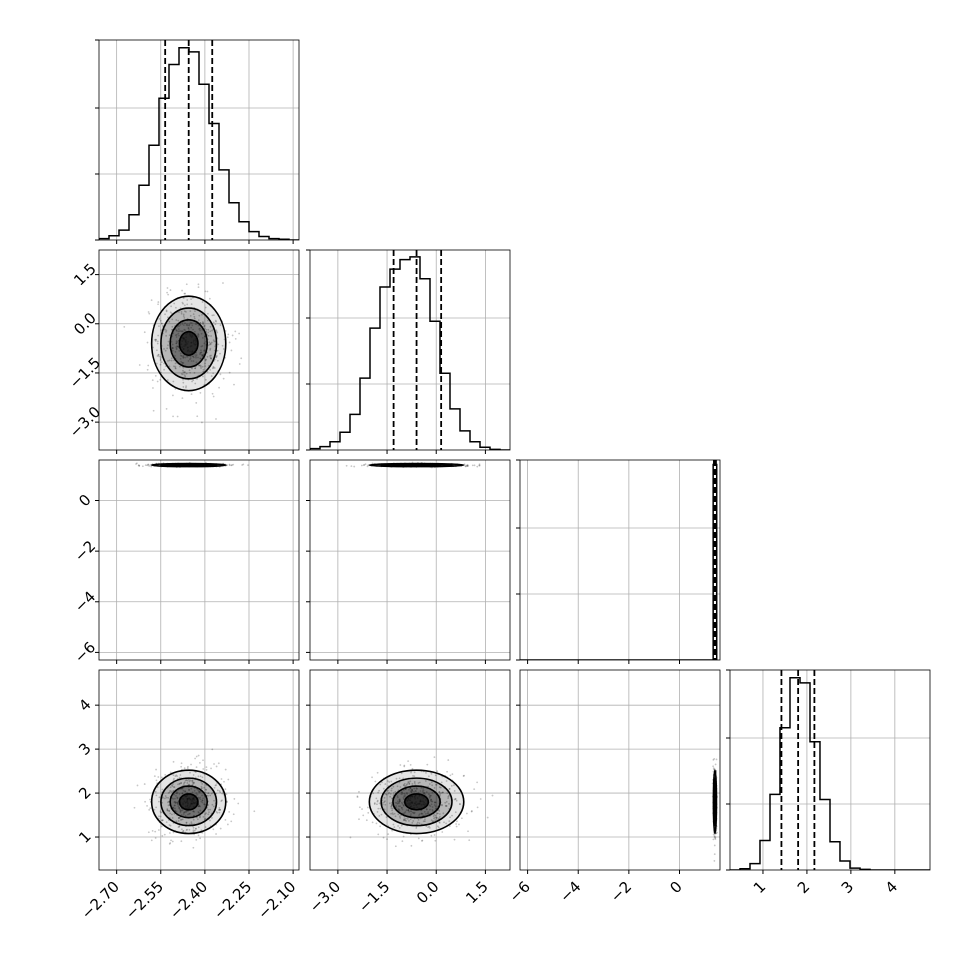 This screenshot has height=970, width=970. Describe the element at coordinates (416, 802) in the screenshot. I see `contour` at that location.